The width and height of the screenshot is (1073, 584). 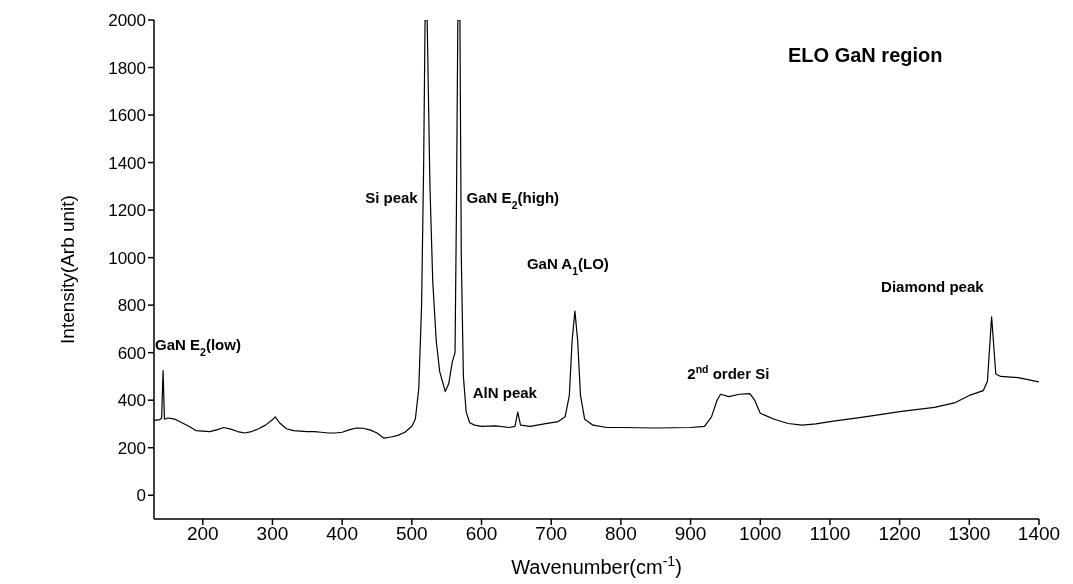 What do you see at coordinates (202, 534) in the screenshot?
I see `x-tick-label: 200` at bounding box center [202, 534].